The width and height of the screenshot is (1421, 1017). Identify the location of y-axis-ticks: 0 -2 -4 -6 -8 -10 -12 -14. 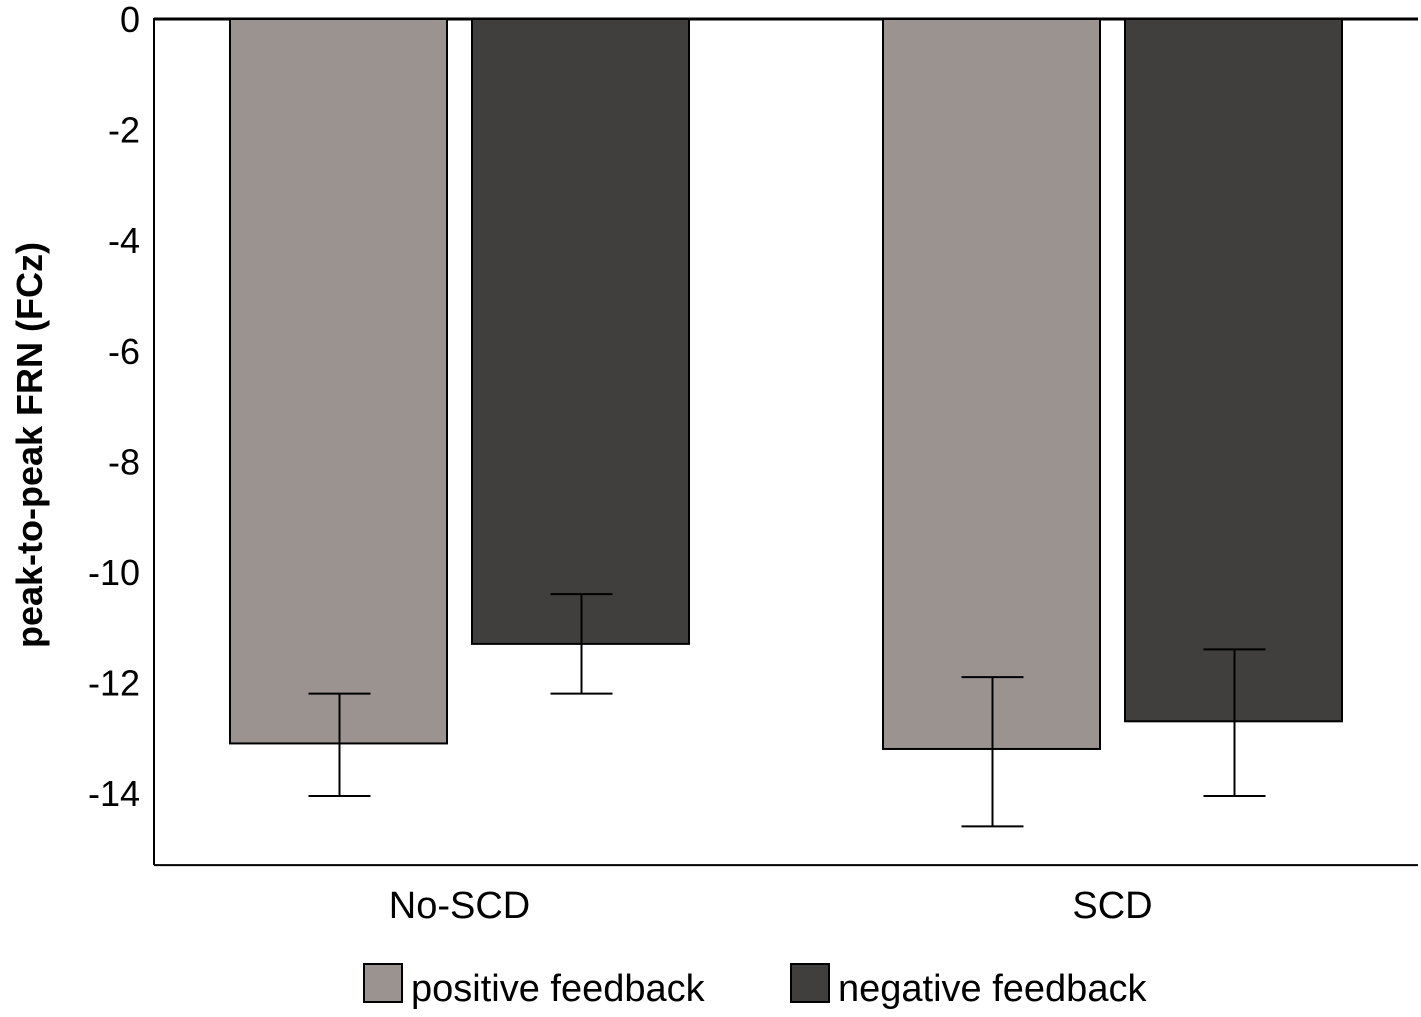
(114, 407).